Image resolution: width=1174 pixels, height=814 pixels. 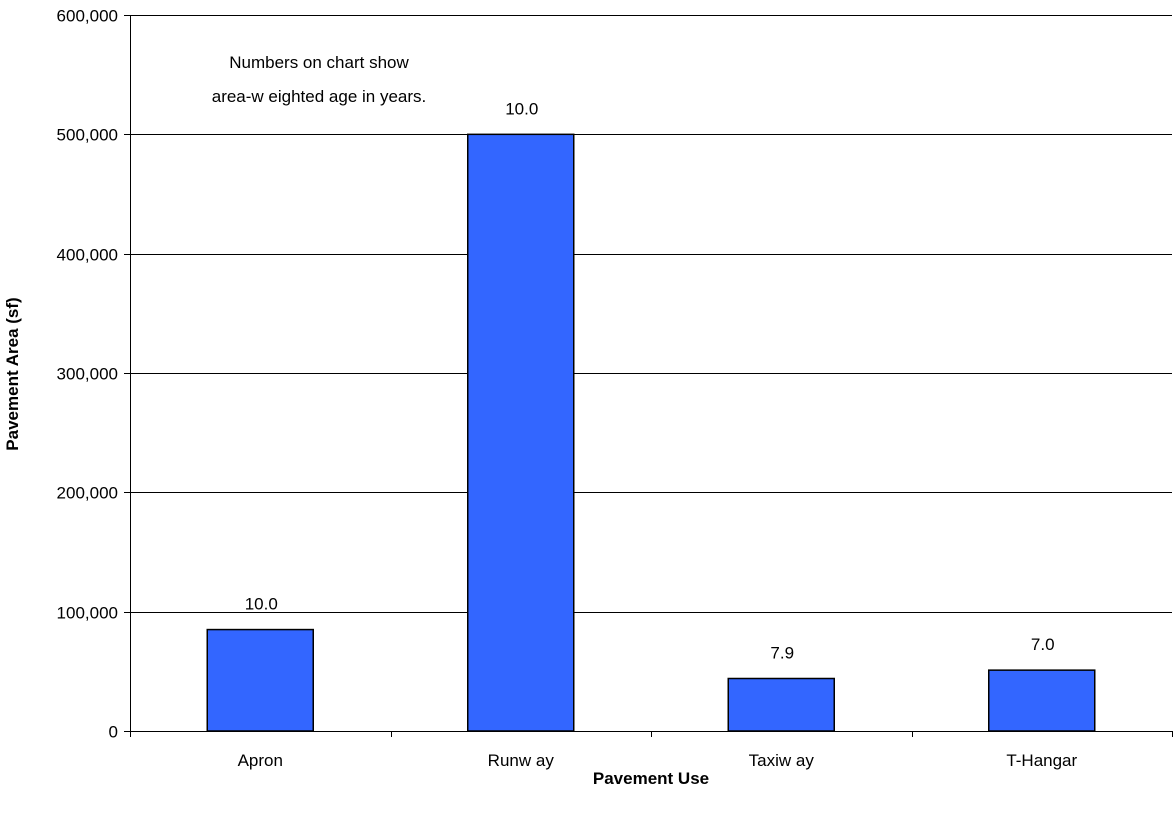 What do you see at coordinates (87, 493) in the screenshot?
I see `y-tick-label: 200,000` at bounding box center [87, 493].